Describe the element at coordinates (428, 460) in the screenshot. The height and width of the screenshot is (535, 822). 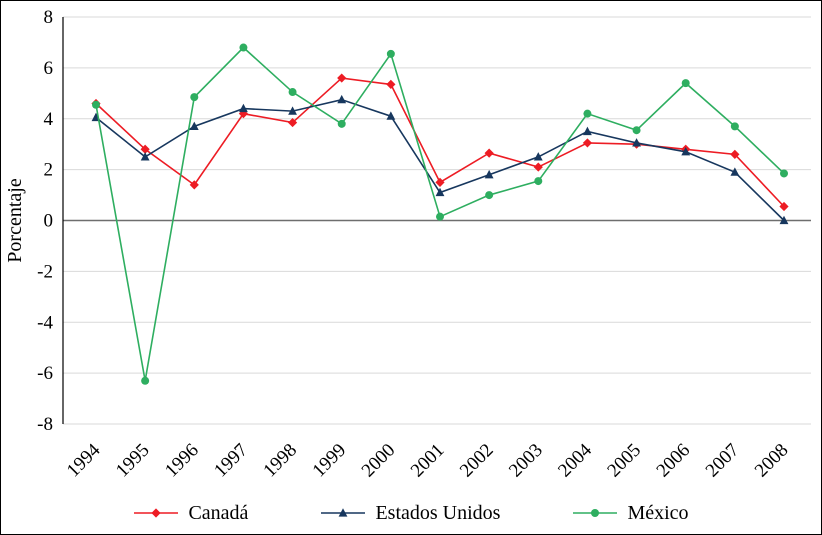
I see `x-tick-label: 2001` at that location.